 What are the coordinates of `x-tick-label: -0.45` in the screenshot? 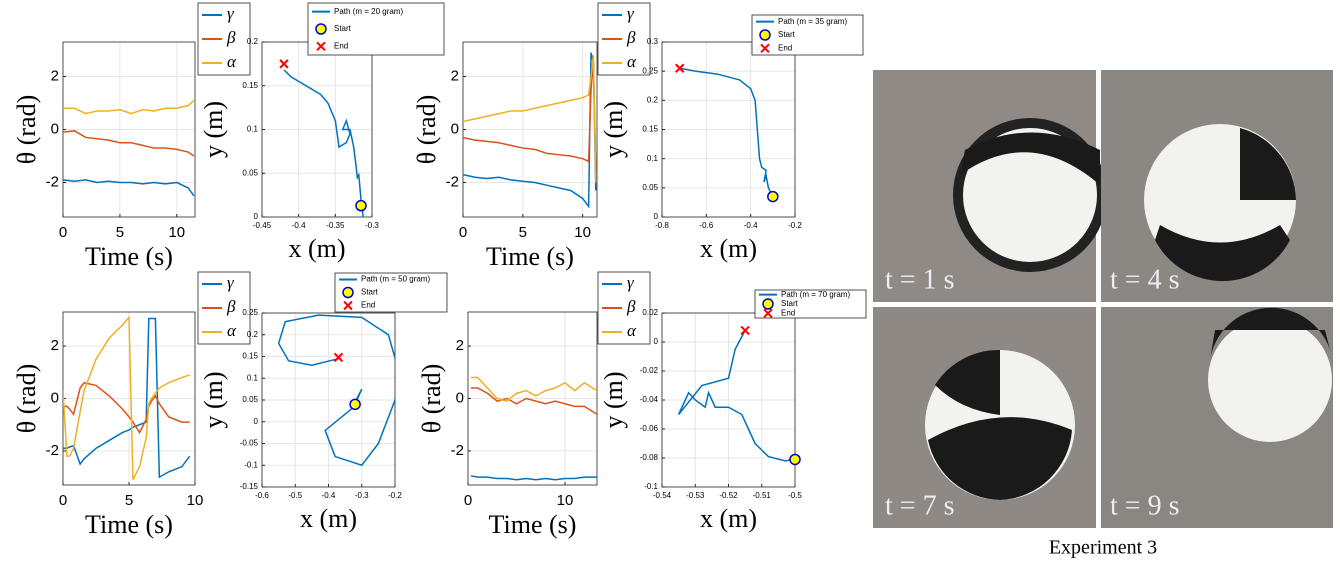 It's located at (262, 225).